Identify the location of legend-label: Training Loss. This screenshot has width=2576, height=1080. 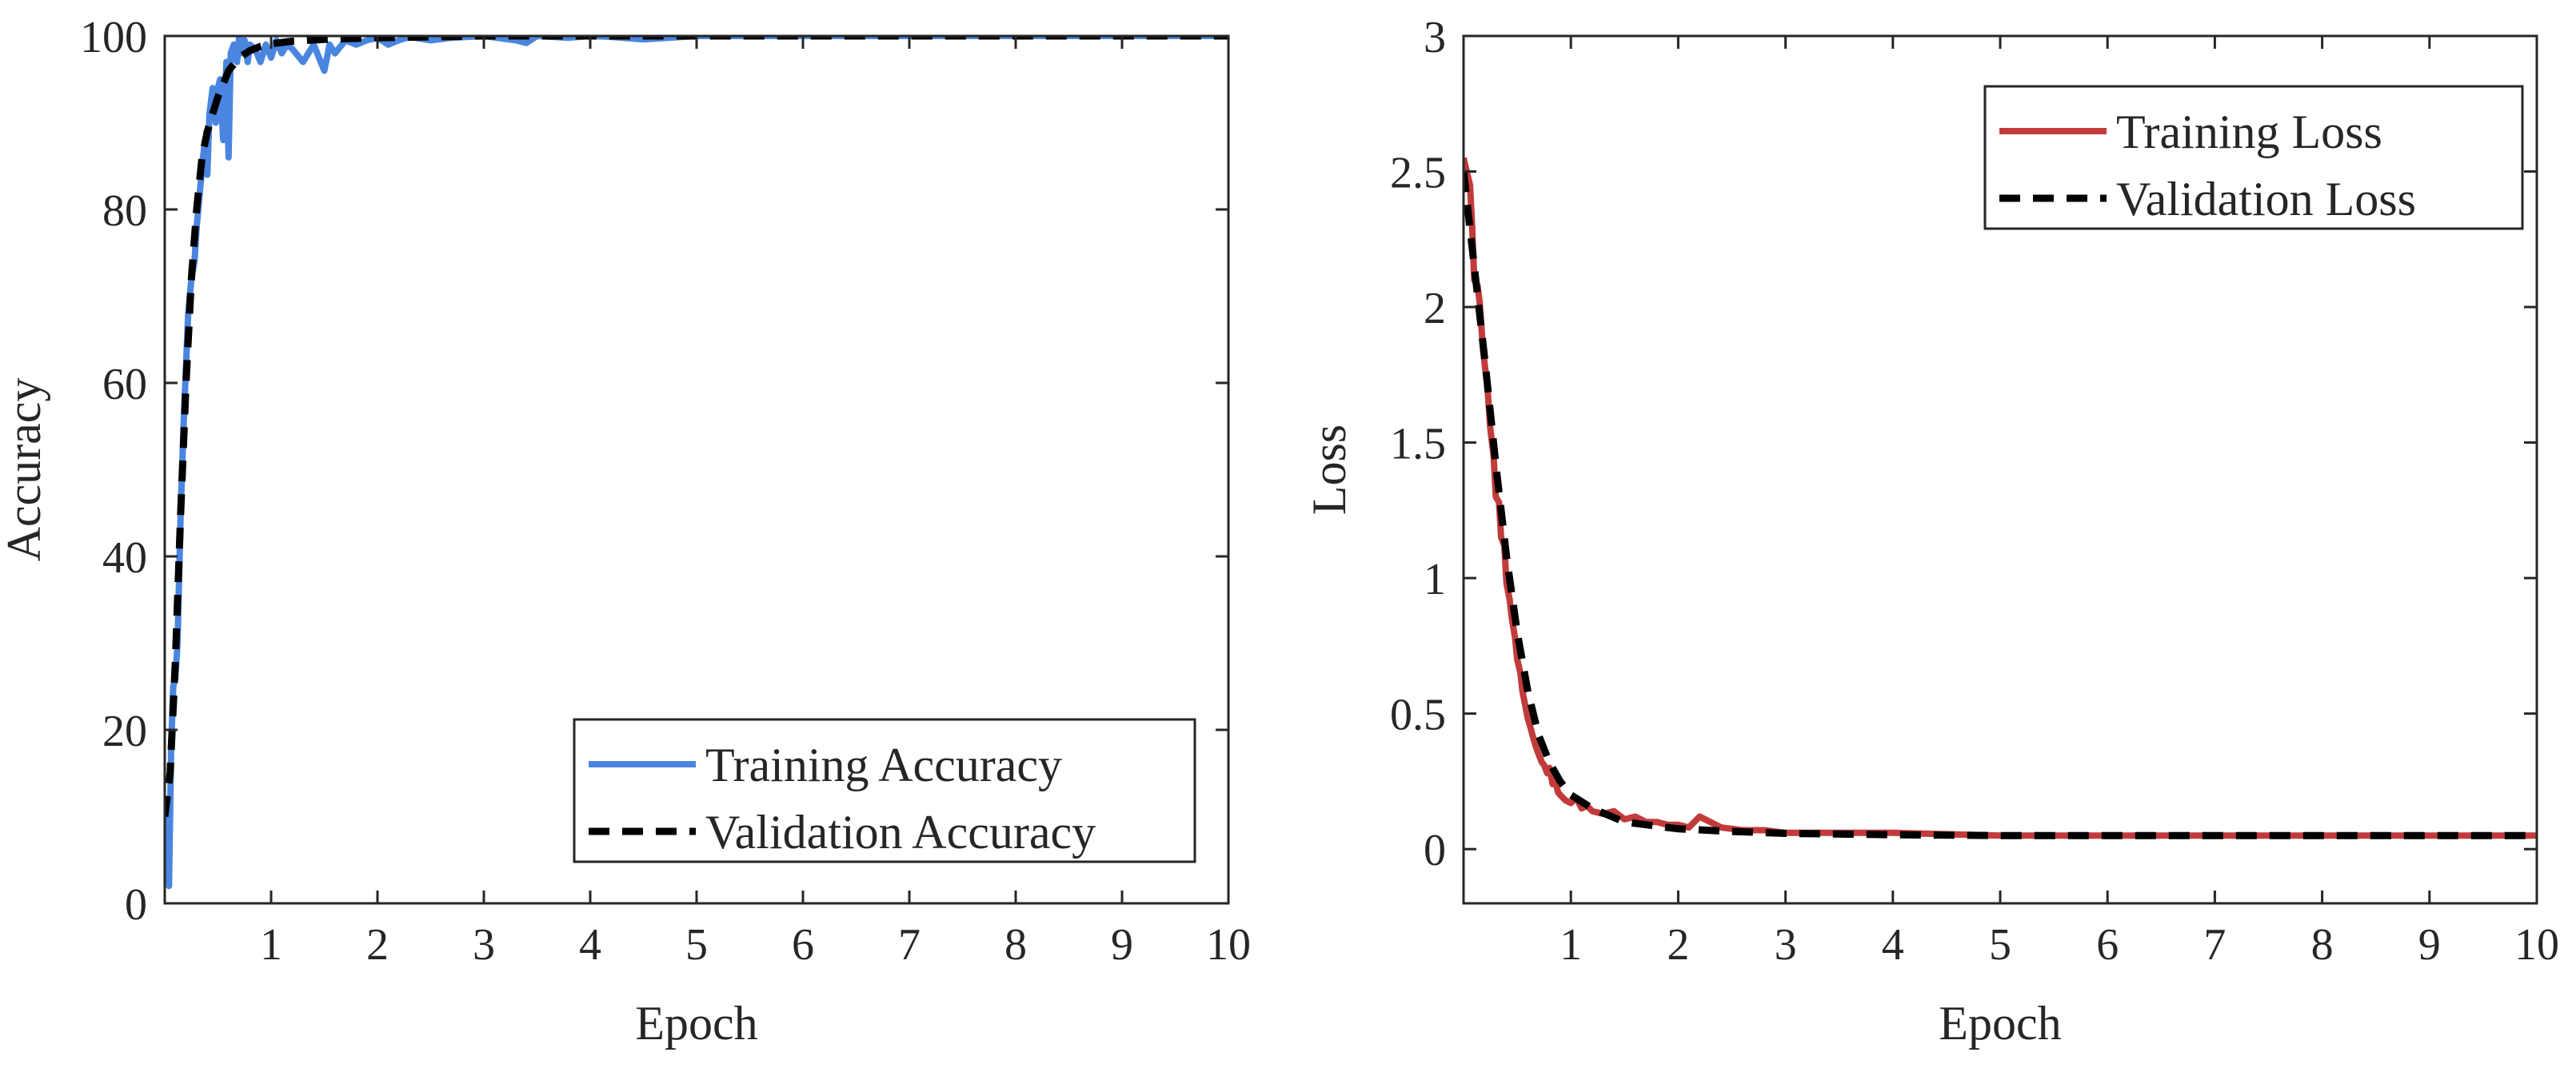
(2249, 132).